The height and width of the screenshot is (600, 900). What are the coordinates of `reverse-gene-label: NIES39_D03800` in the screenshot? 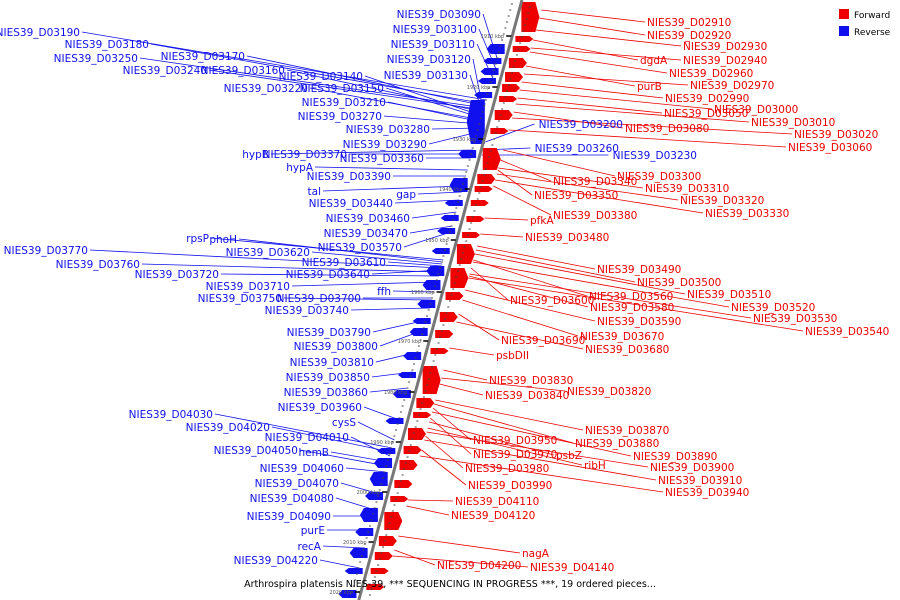 It's located at (336, 347).